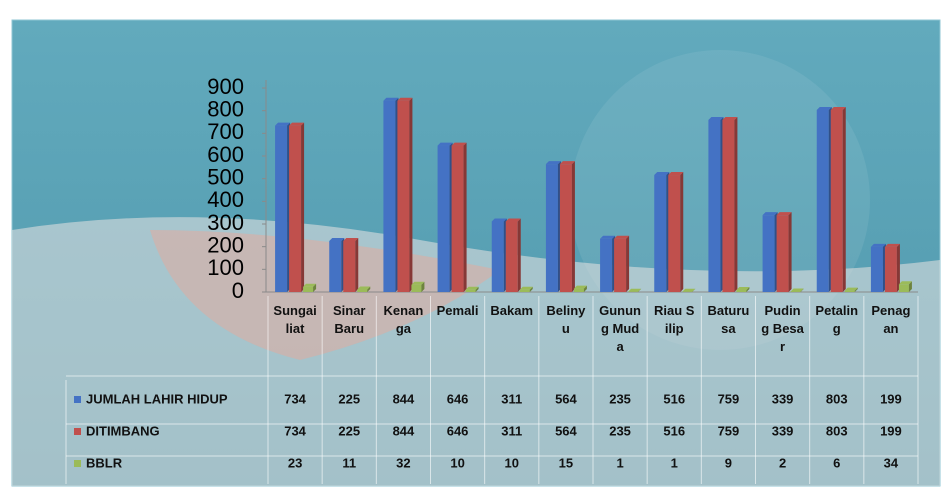 The image size is (951, 488). I want to click on data-label: 2, so click(782, 462).